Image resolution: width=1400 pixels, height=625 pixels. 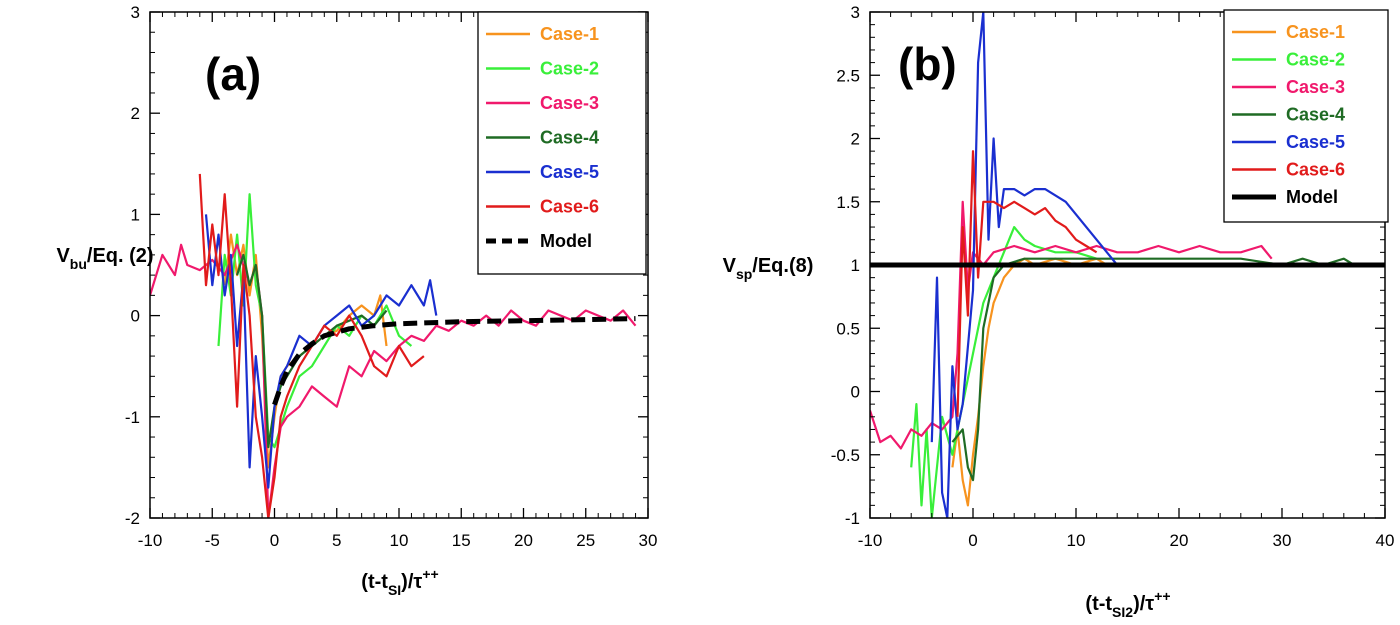 What do you see at coordinates (1127, 604) in the screenshot?
I see `x-axis-label: (t-tSI2)/τ++` at bounding box center [1127, 604].